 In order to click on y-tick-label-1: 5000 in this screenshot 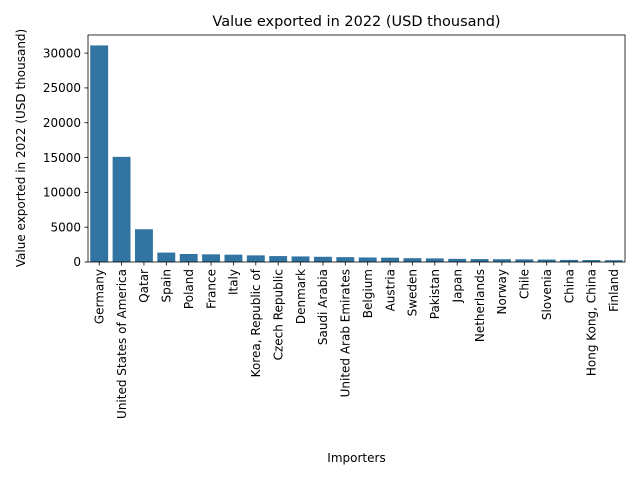, I will do `click(65, 227)`.